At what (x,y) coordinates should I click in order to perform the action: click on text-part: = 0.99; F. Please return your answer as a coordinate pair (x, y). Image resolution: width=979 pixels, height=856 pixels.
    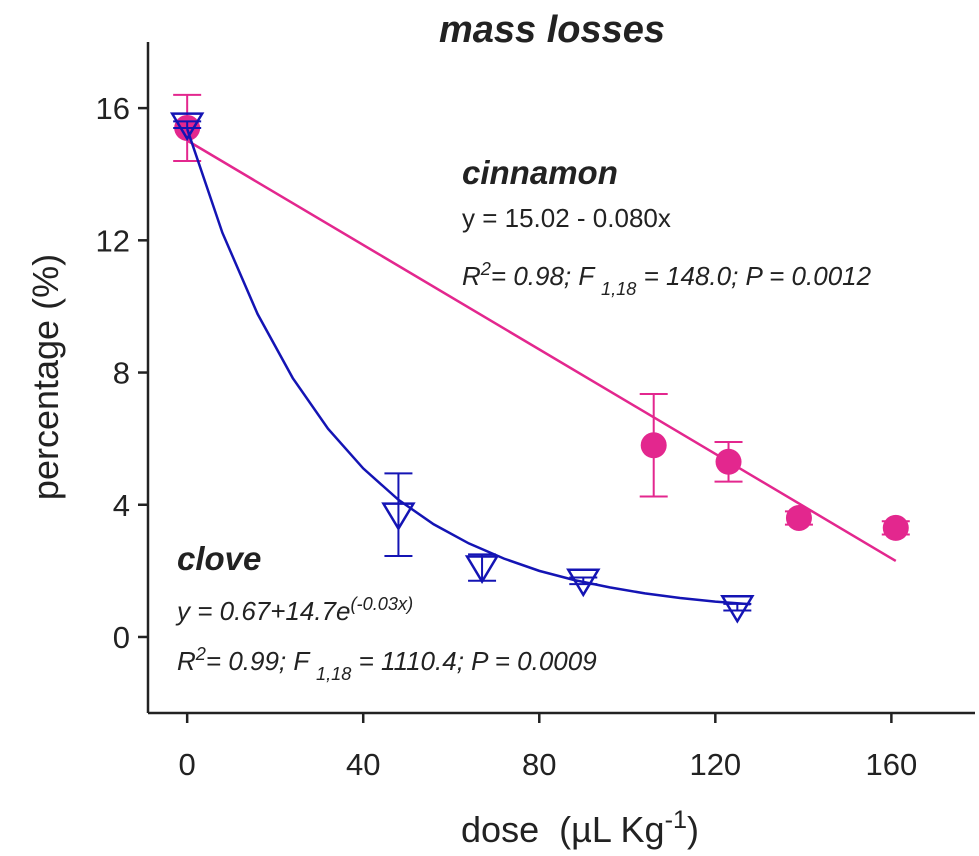
    Looking at the image, I should click on (261, 661).